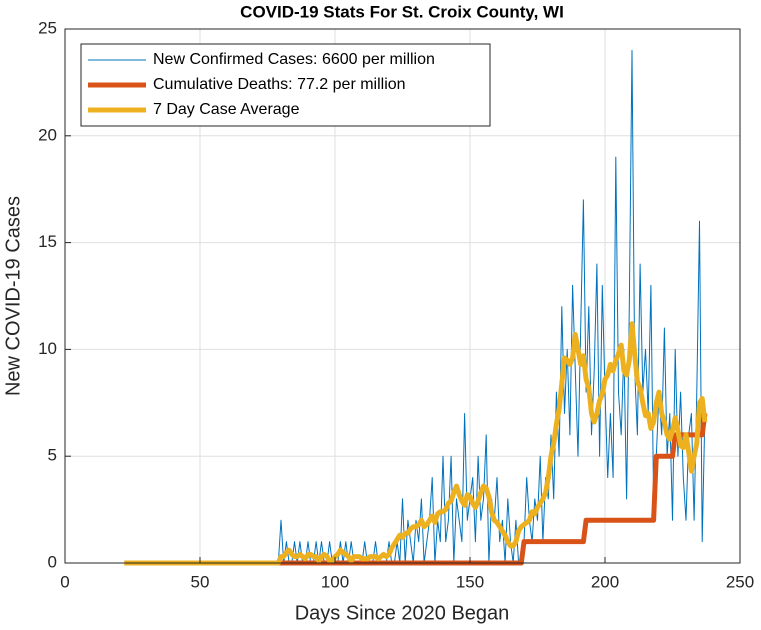 This screenshot has width=761, height=630. What do you see at coordinates (740, 581) in the screenshot?
I see `x-tick-label: 250` at bounding box center [740, 581].